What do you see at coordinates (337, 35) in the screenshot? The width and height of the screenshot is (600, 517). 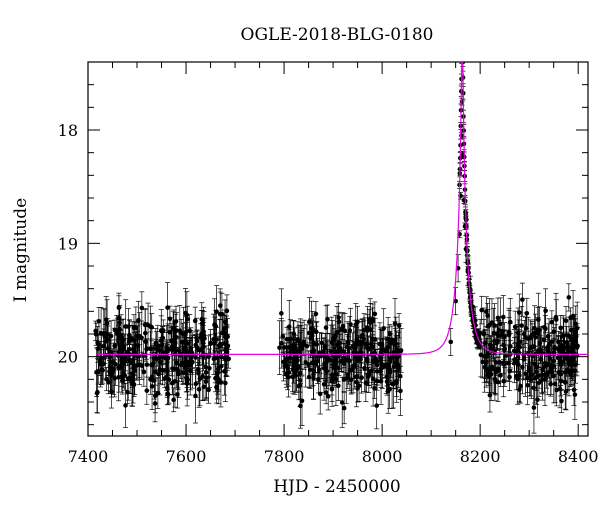 I see `chart-title: OGLE-2018-BLG-0180` at bounding box center [337, 35].